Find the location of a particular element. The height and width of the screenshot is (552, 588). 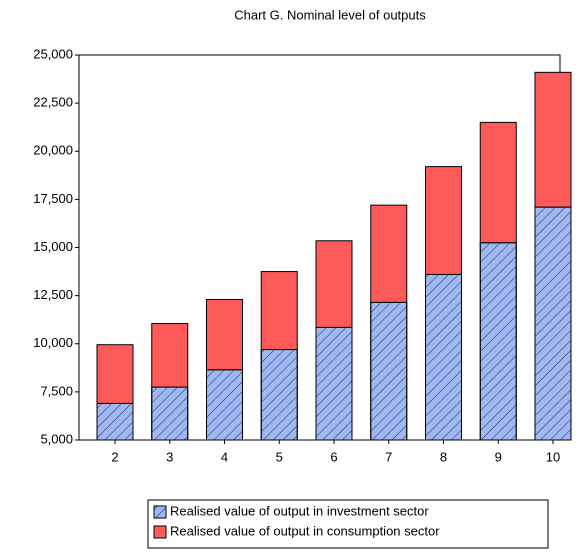

y-tick-label: 12,500 is located at coordinates (53, 294).